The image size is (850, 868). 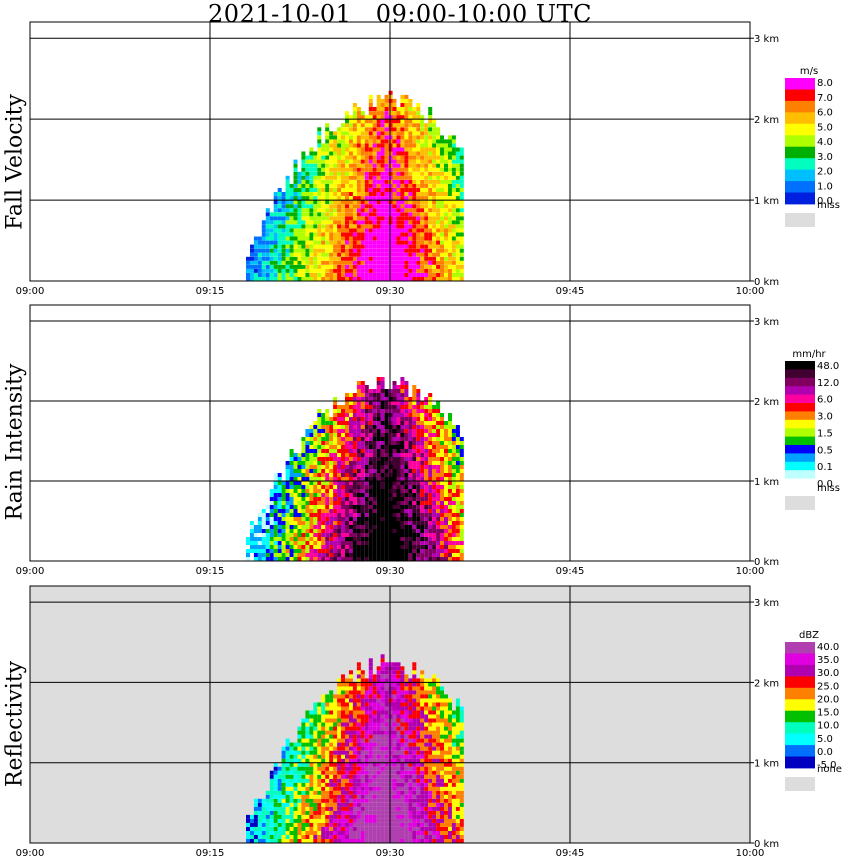 What do you see at coordinates (30, 571) in the screenshot?
I see `x-tick-label: 09:00` at bounding box center [30, 571].